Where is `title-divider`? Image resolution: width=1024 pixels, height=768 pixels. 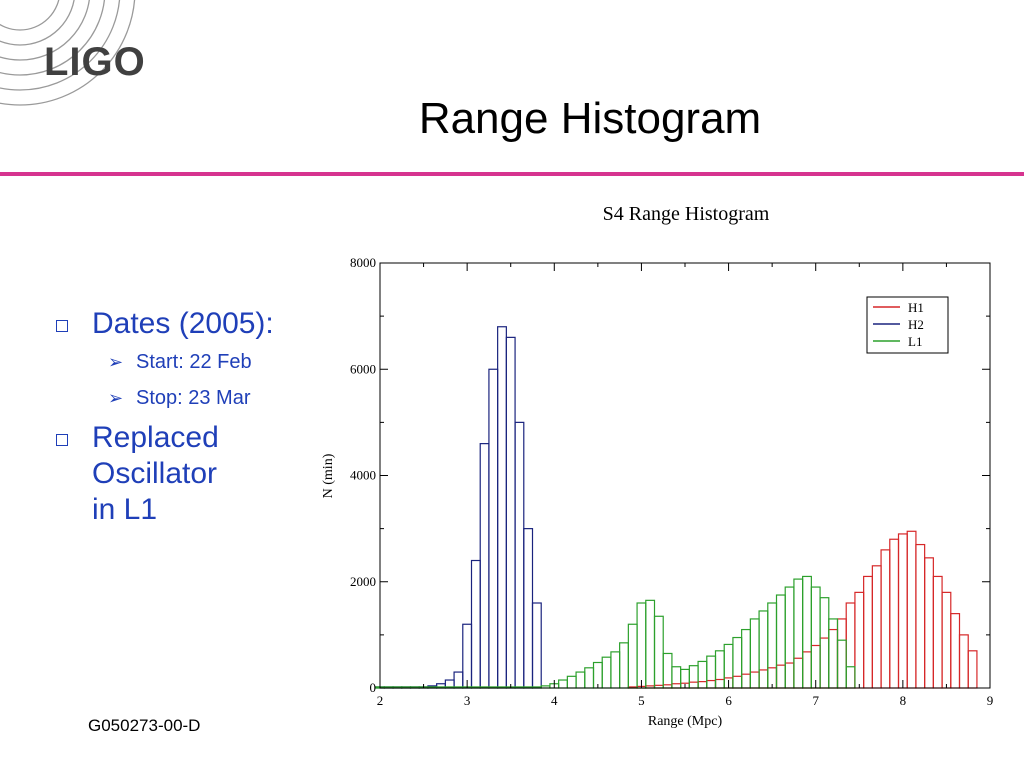
title-divider is located at coordinates (512, 174).